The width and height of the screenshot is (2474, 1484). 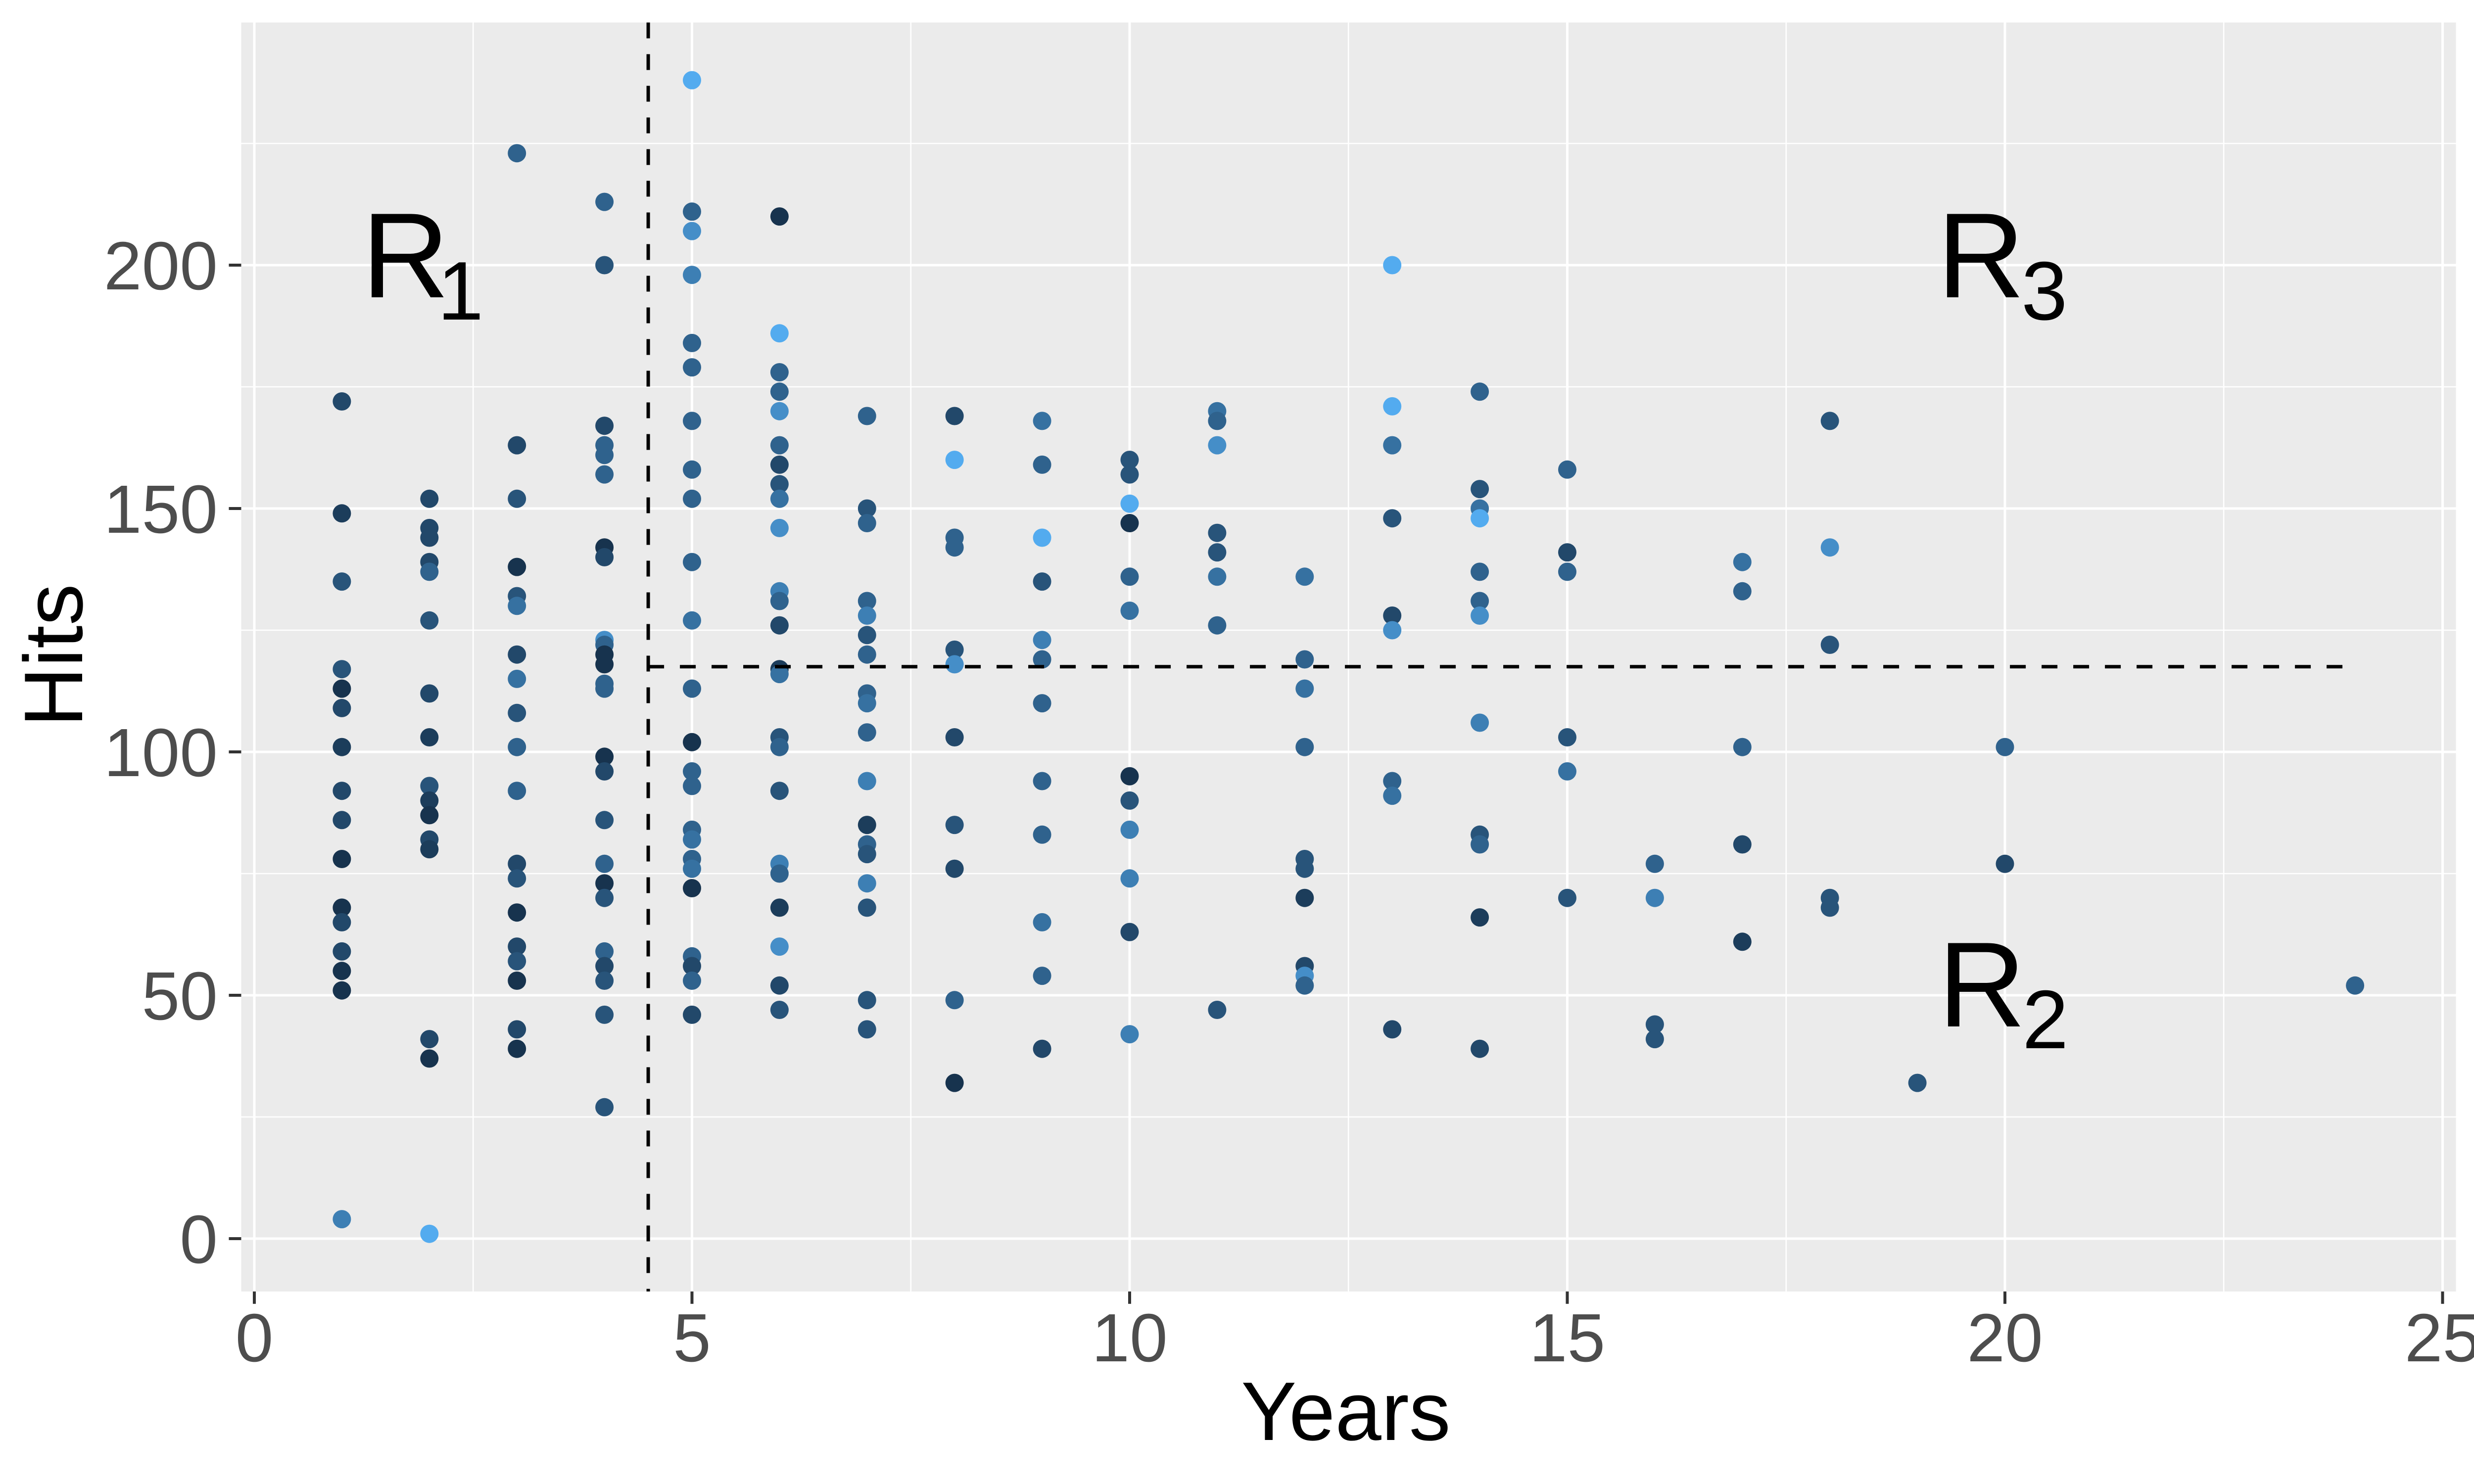 What do you see at coordinates (1346, 1411) in the screenshot?
I see `svg-text: Years` at bounding box center [1346, 1411].